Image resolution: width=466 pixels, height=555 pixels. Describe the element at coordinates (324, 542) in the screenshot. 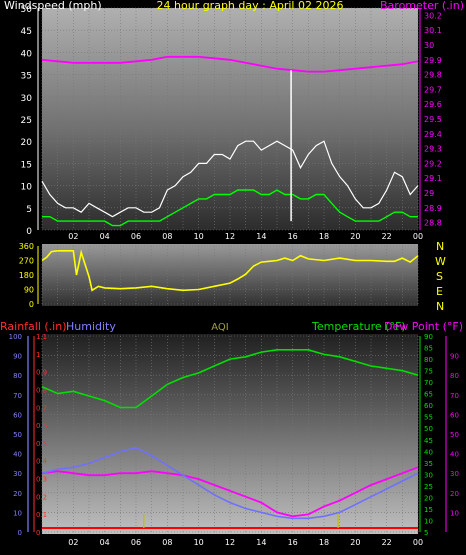

I see `climate-x-tick: 18` at that location.